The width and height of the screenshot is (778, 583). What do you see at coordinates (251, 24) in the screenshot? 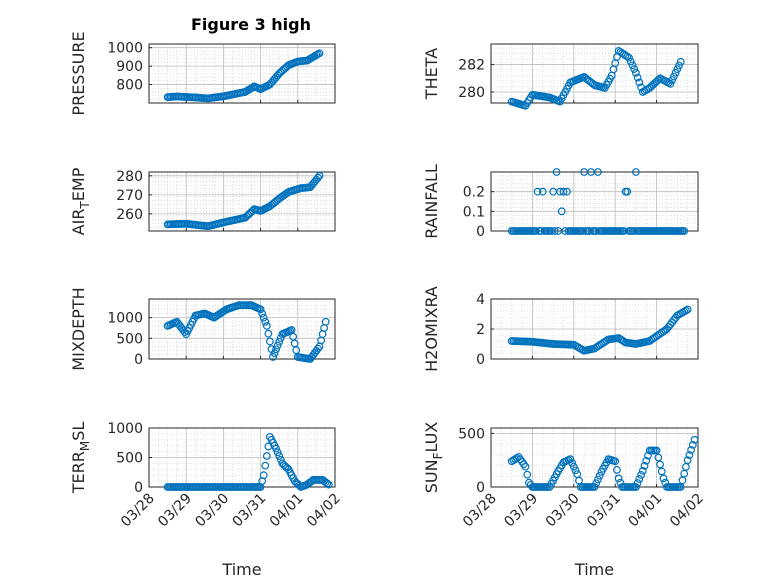
I see `figure-title: Figure 3 high` at bounding box center [251, 24].